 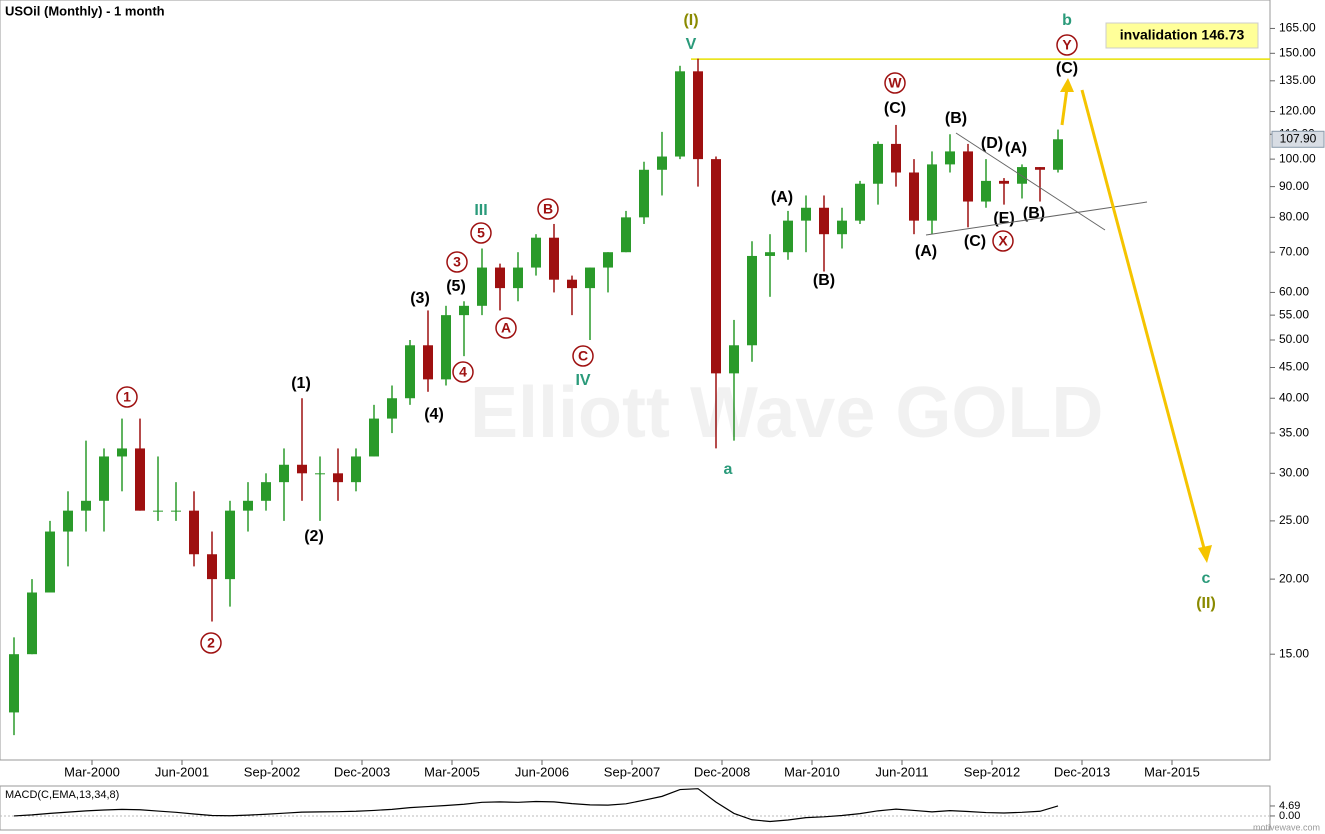 What do you see at coordinates (434, 414) in the screenshot?
I see `wave-label: (4)` at bounding box center [434, 414].